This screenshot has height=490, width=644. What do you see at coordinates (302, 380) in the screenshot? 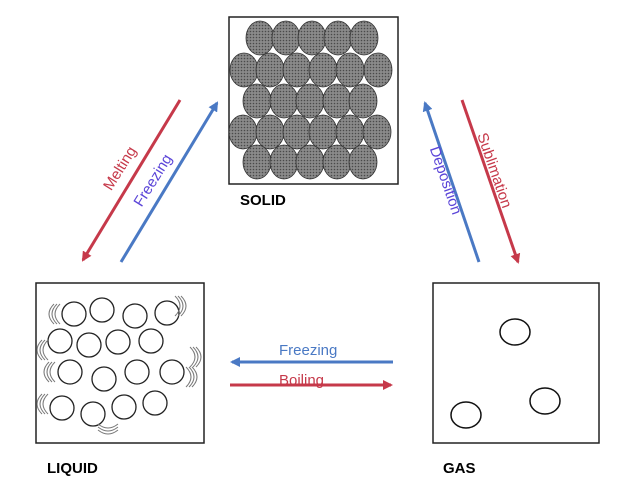
I see `boiling-label: Boiling` at bounding box center [302, 380].